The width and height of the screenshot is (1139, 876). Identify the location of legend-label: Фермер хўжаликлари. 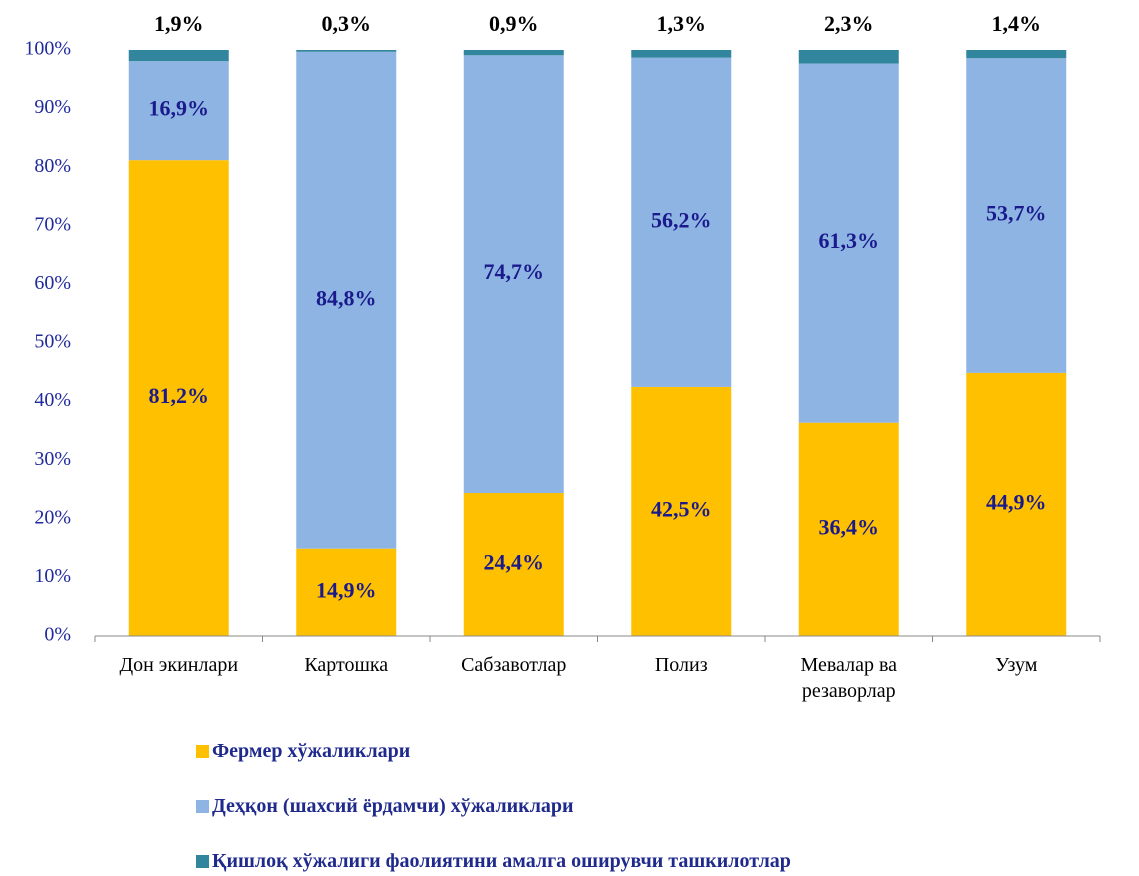
(311, 751).